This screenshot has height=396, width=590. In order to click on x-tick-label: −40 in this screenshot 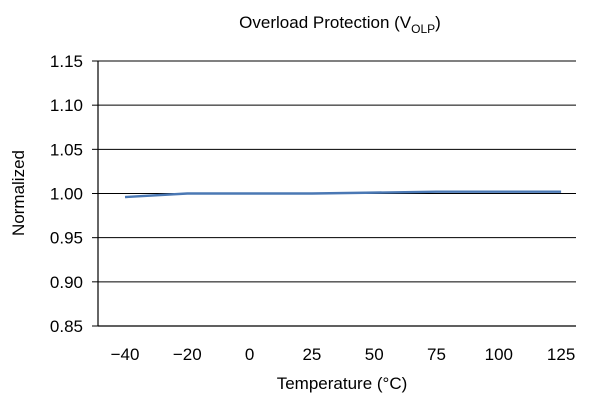, I will do `click(125, 354)`.